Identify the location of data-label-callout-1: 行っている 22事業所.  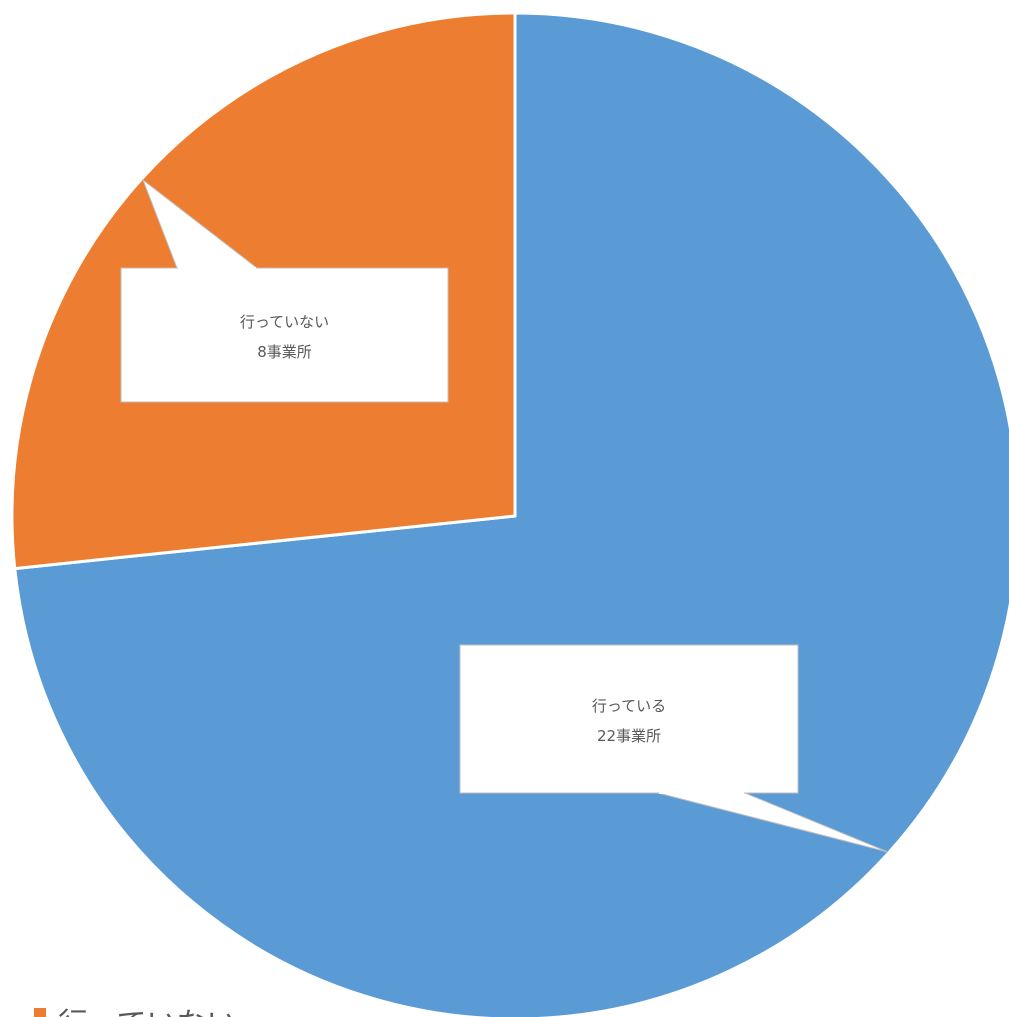
(674, 748).